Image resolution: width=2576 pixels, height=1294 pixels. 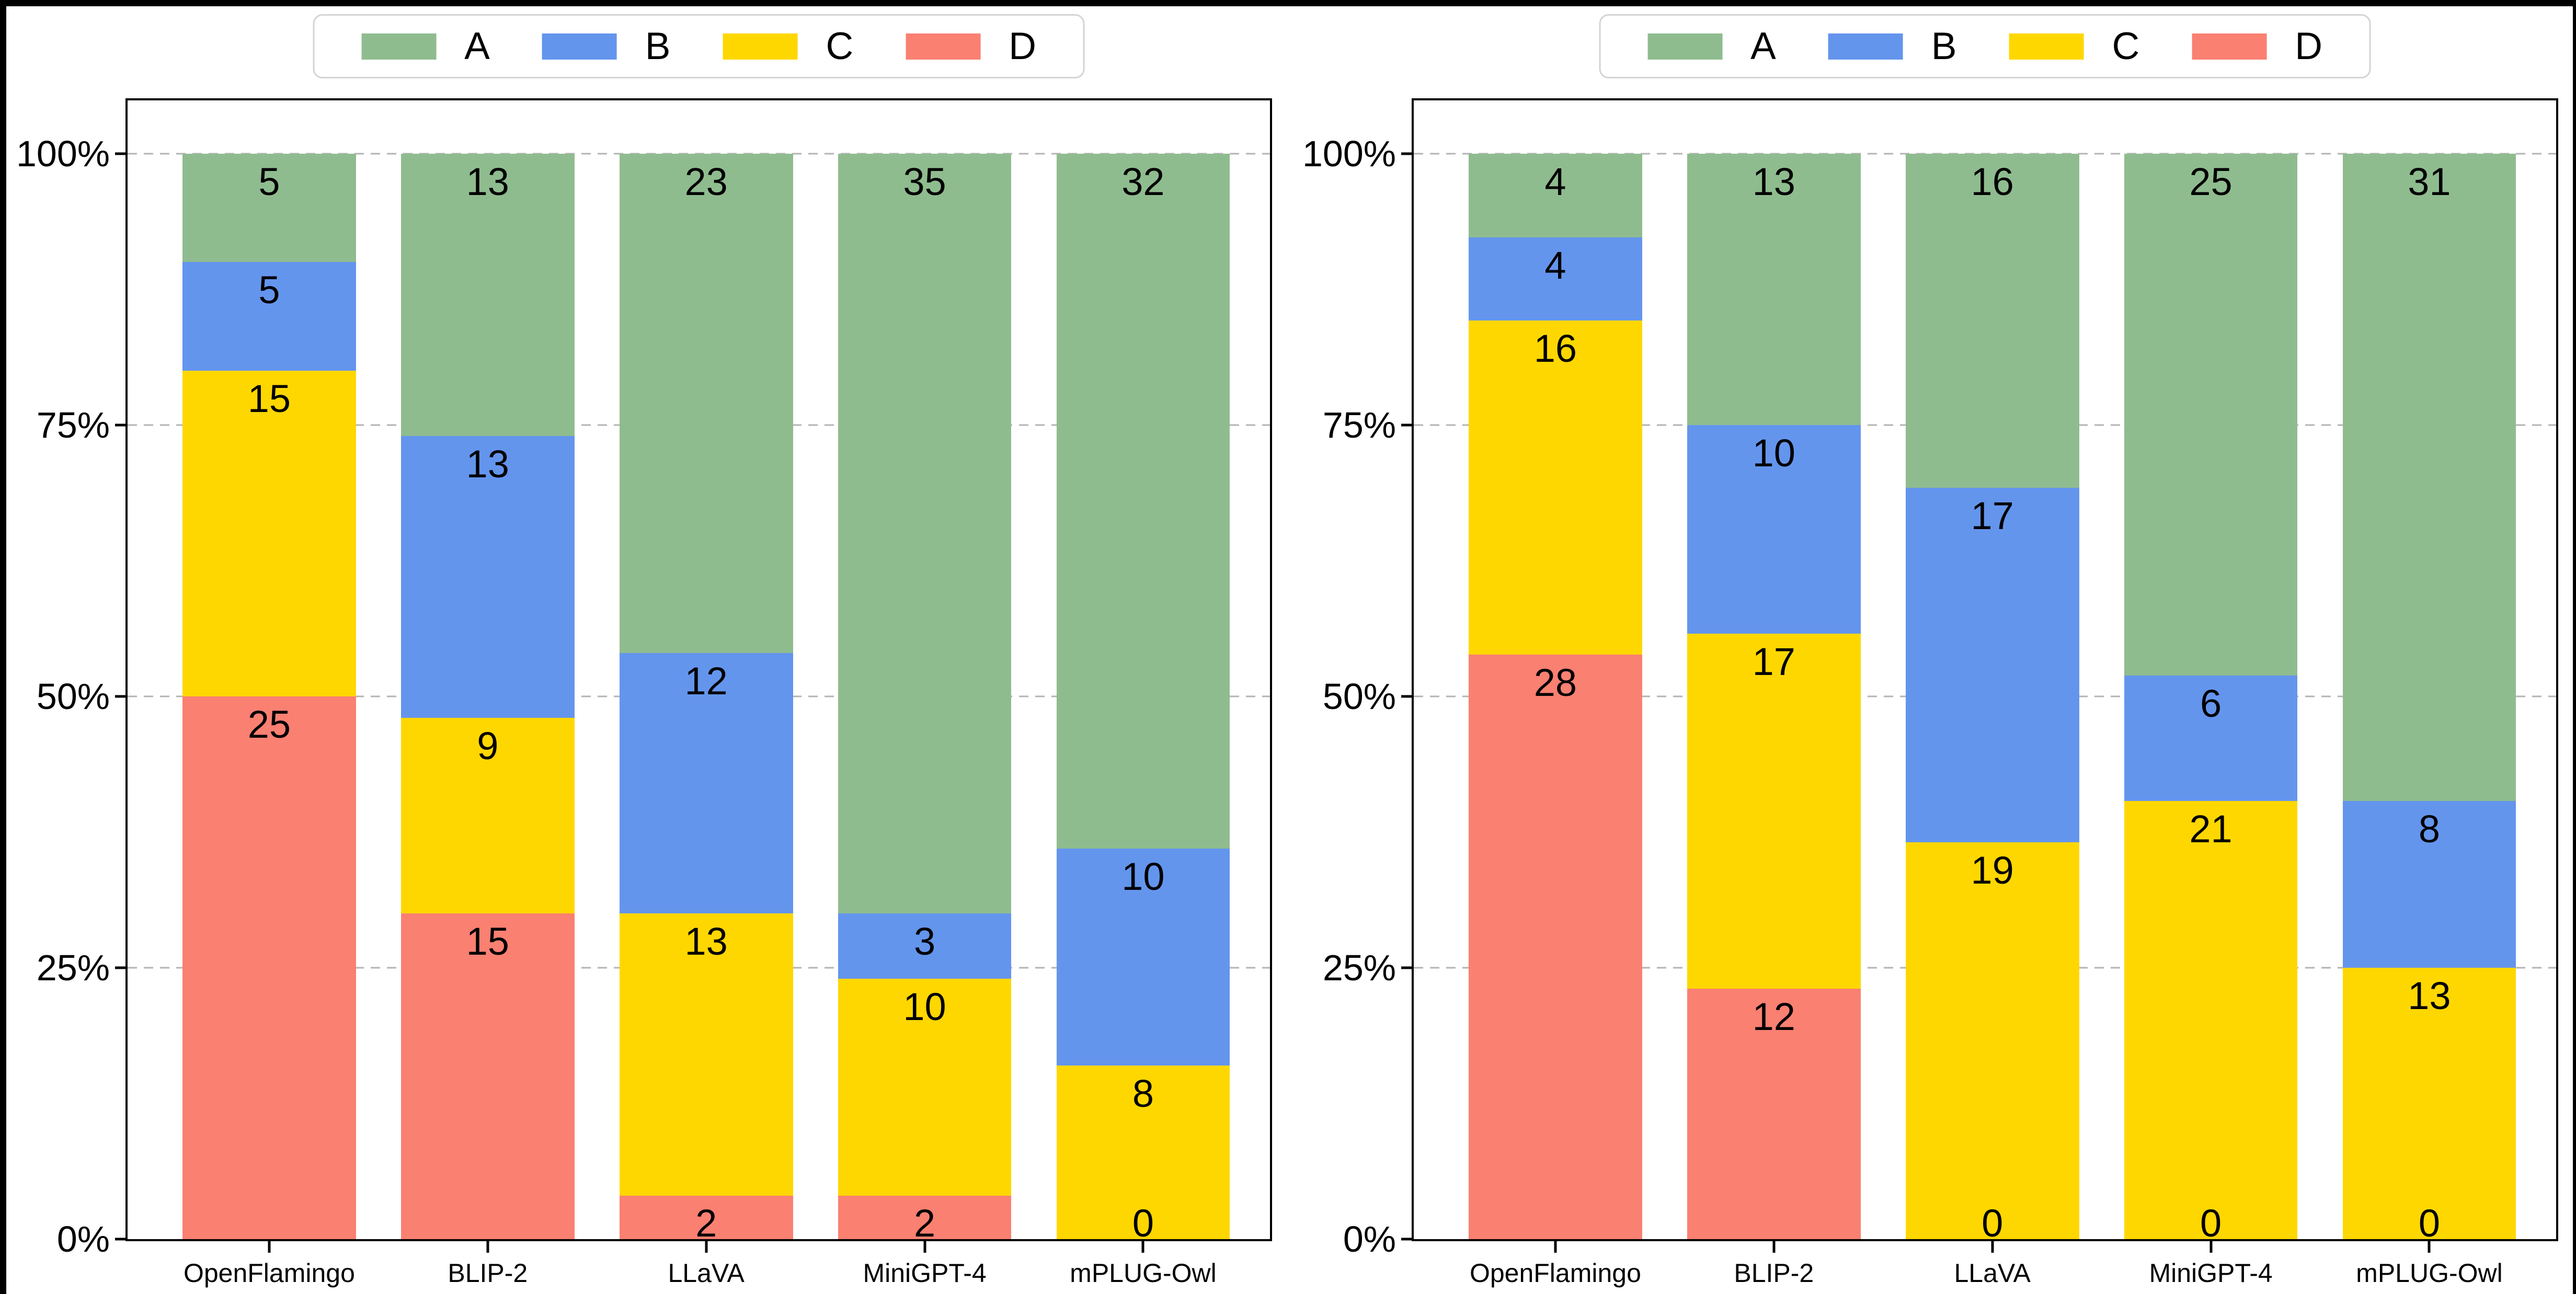 I want to click on bar-value-label: 19, so click(x=1992, y=871).